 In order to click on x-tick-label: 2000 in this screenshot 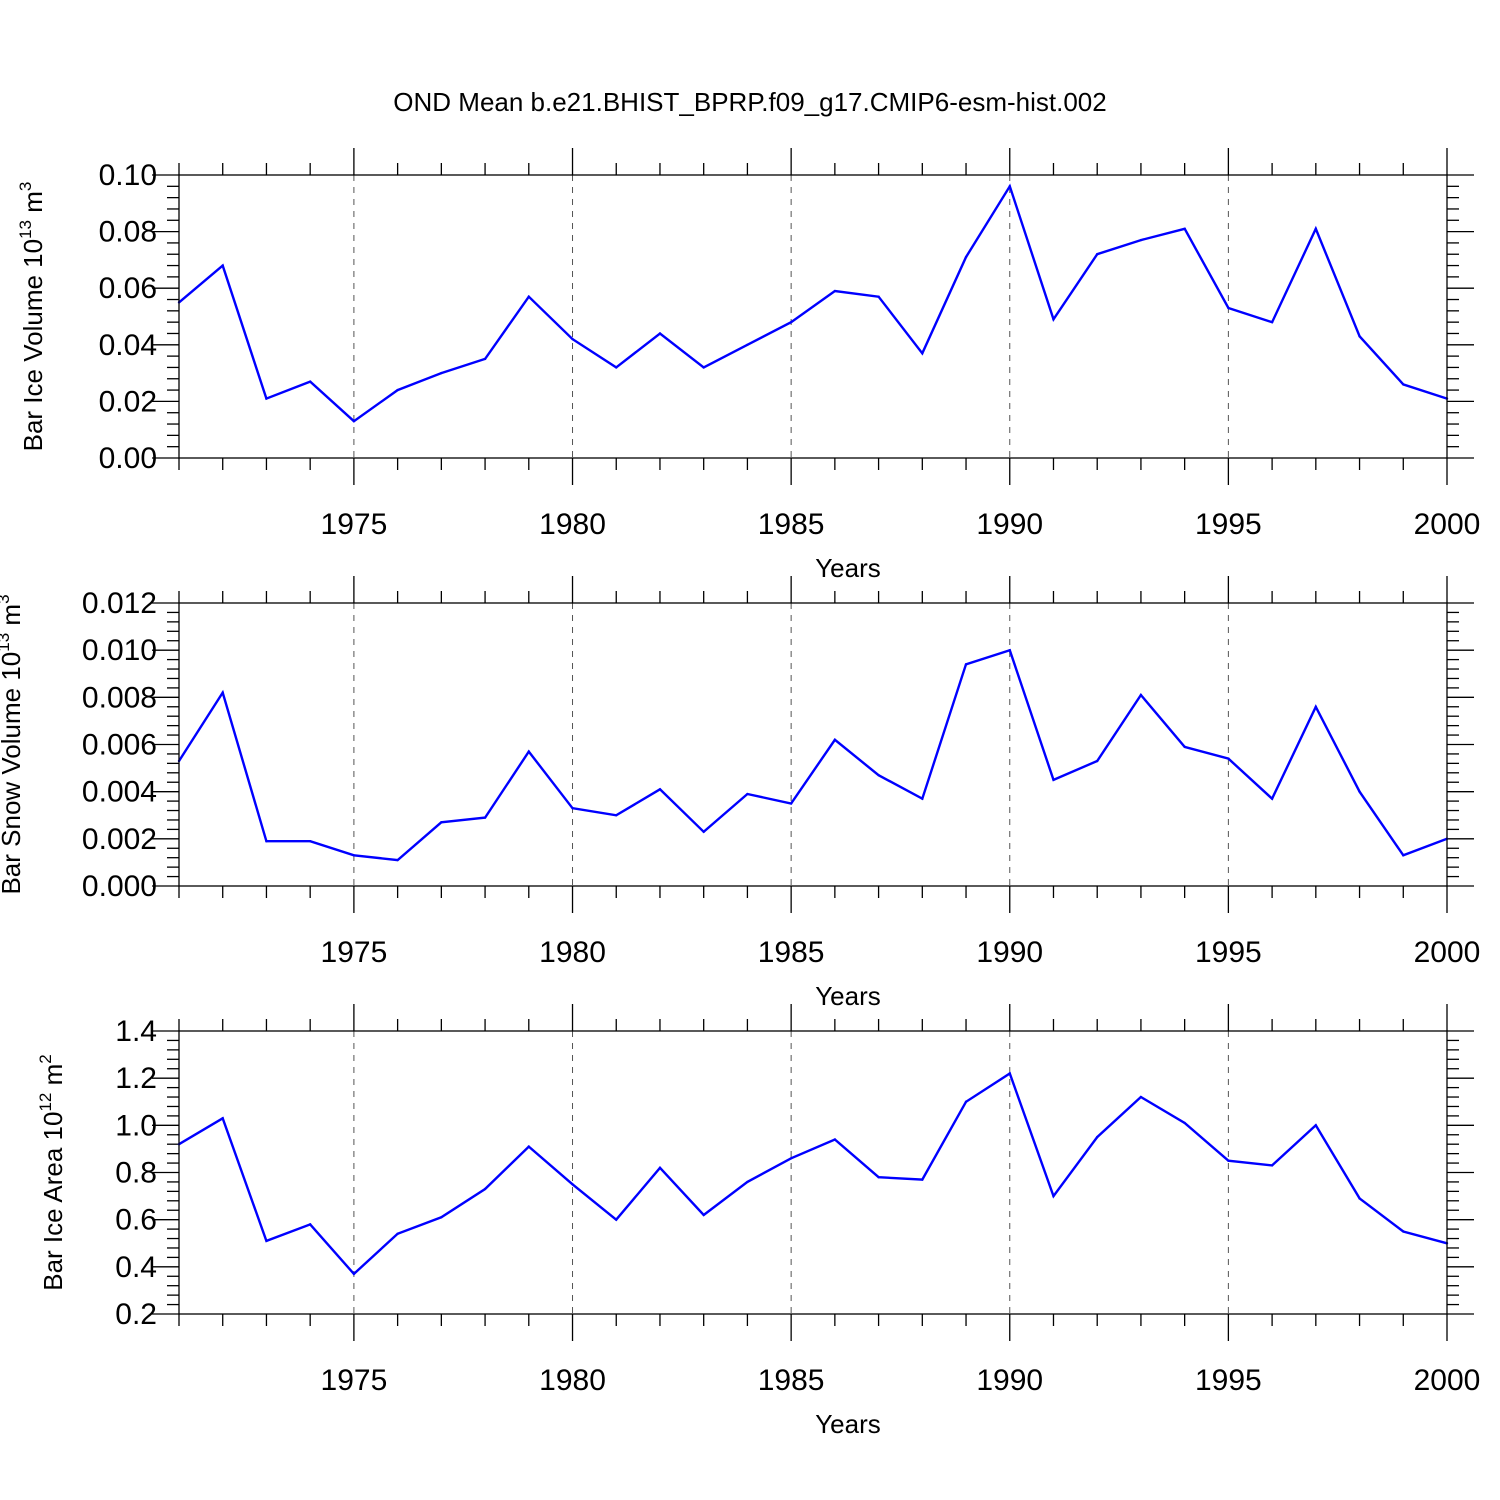, I will do `click(1447, 524)`.